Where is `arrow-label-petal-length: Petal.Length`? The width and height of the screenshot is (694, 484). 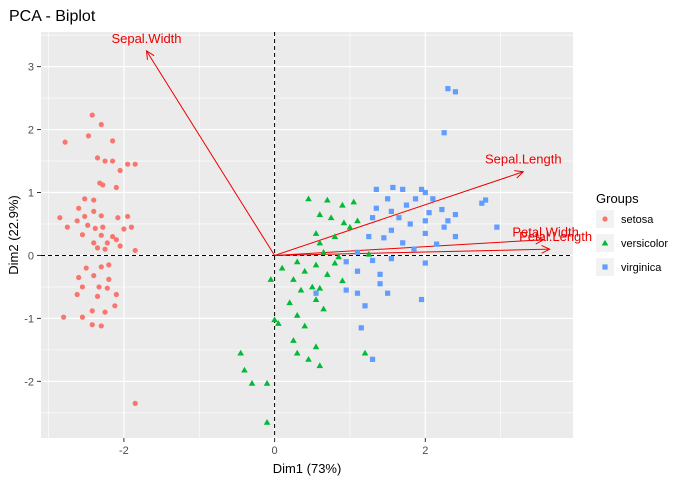 arrow-label-petal-length: Petal.Length is located at coordinates (555, 236).